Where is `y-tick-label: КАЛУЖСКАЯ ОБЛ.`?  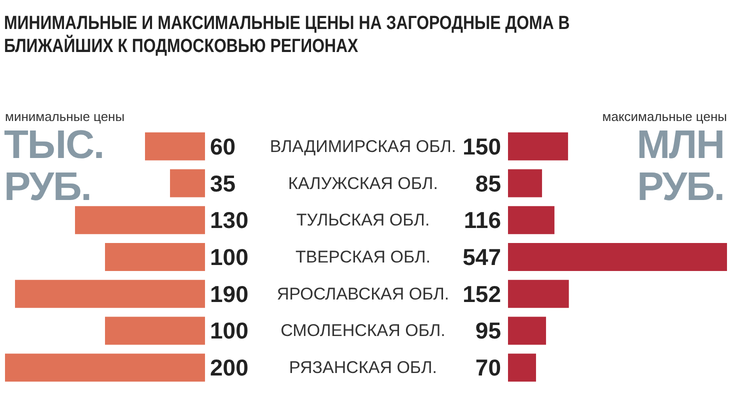
y-tick-label: КАЛУЖСКАЯ ОБЛ. is located at coordinates (363, 183).